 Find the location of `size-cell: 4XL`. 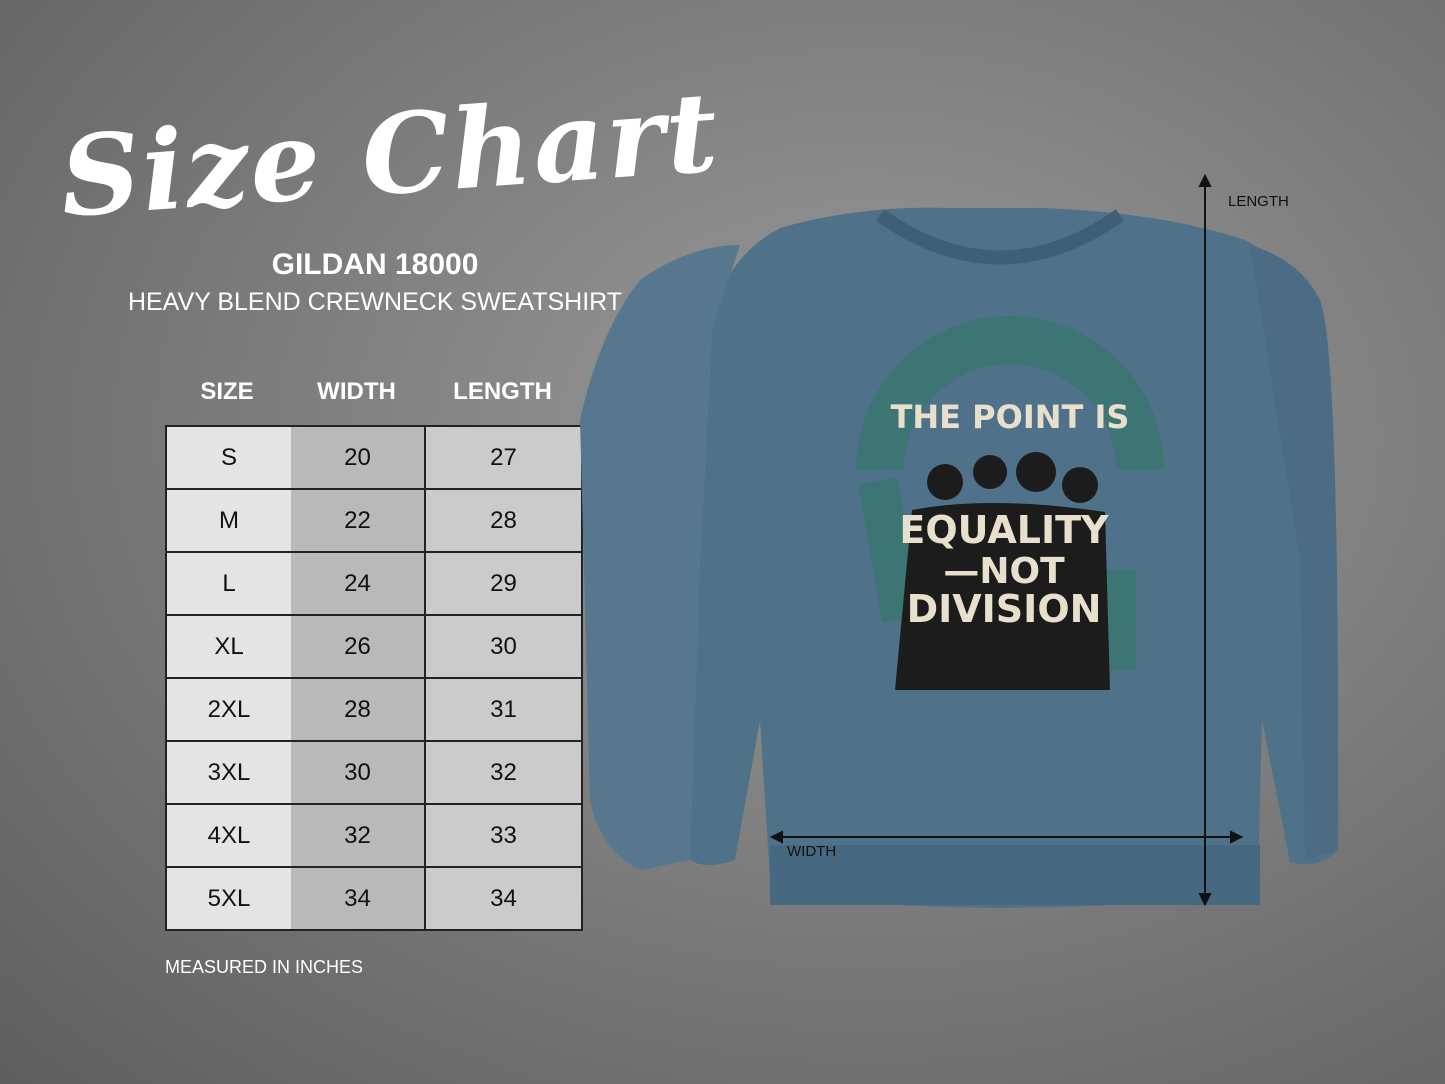

size-cell: 4XL is located at coordinates (228, 835).